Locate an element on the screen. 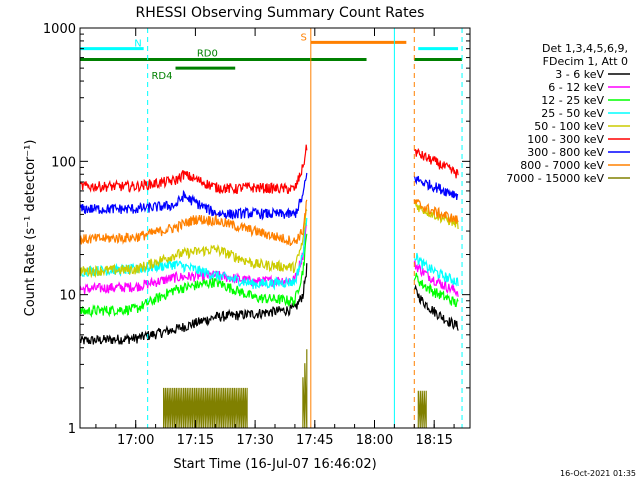 This screenshot has height=480, width=640. legend-label-12-25-kev: 12 - 25 keV is located at coordinates (572, 100).